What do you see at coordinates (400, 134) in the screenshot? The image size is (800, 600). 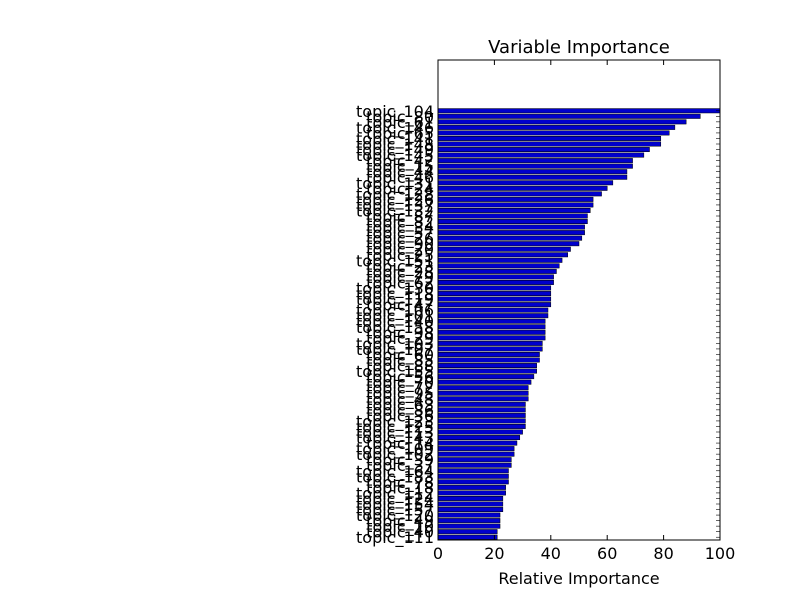 I see `y-label-topic_65: topic_65` at bounding box center [400, 134].